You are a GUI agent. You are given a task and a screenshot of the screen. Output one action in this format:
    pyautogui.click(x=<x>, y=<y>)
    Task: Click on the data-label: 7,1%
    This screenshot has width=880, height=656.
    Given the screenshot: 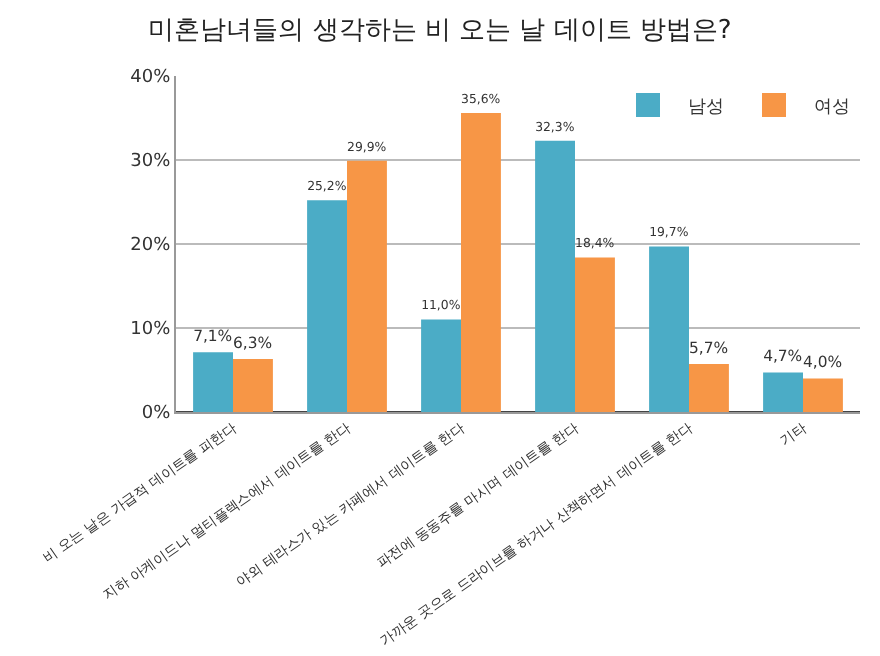 What is the action you would take?
    pyautogui.click(x=213, y=336)
    